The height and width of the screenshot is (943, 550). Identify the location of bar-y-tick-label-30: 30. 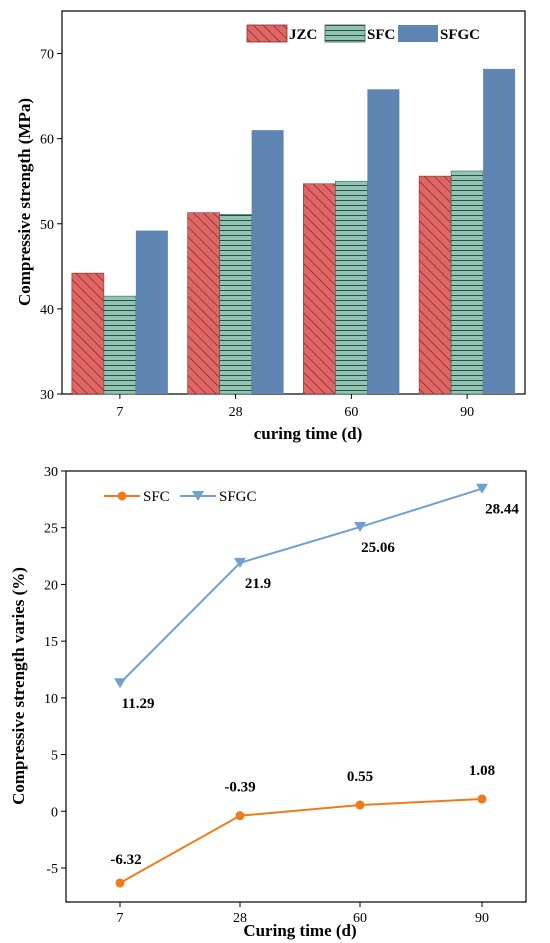
(47, 395).